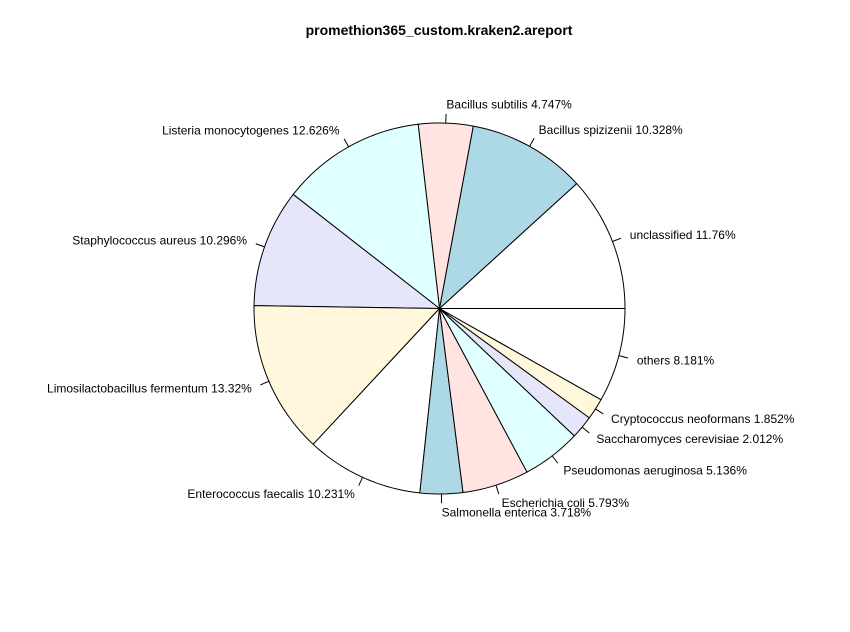 The height and width of the screenshot is (632, 850). Describe the element at coordinates (655, 471) in the screenshot. I see `slice-label: Pseudomonas aeruginosa 5.136%` at that location.